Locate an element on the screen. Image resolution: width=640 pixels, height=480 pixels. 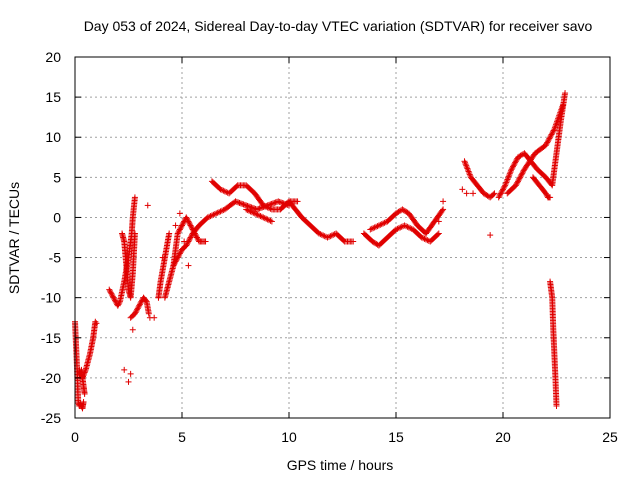
y-tick-label: 5 is located at coordinates (57, 177).